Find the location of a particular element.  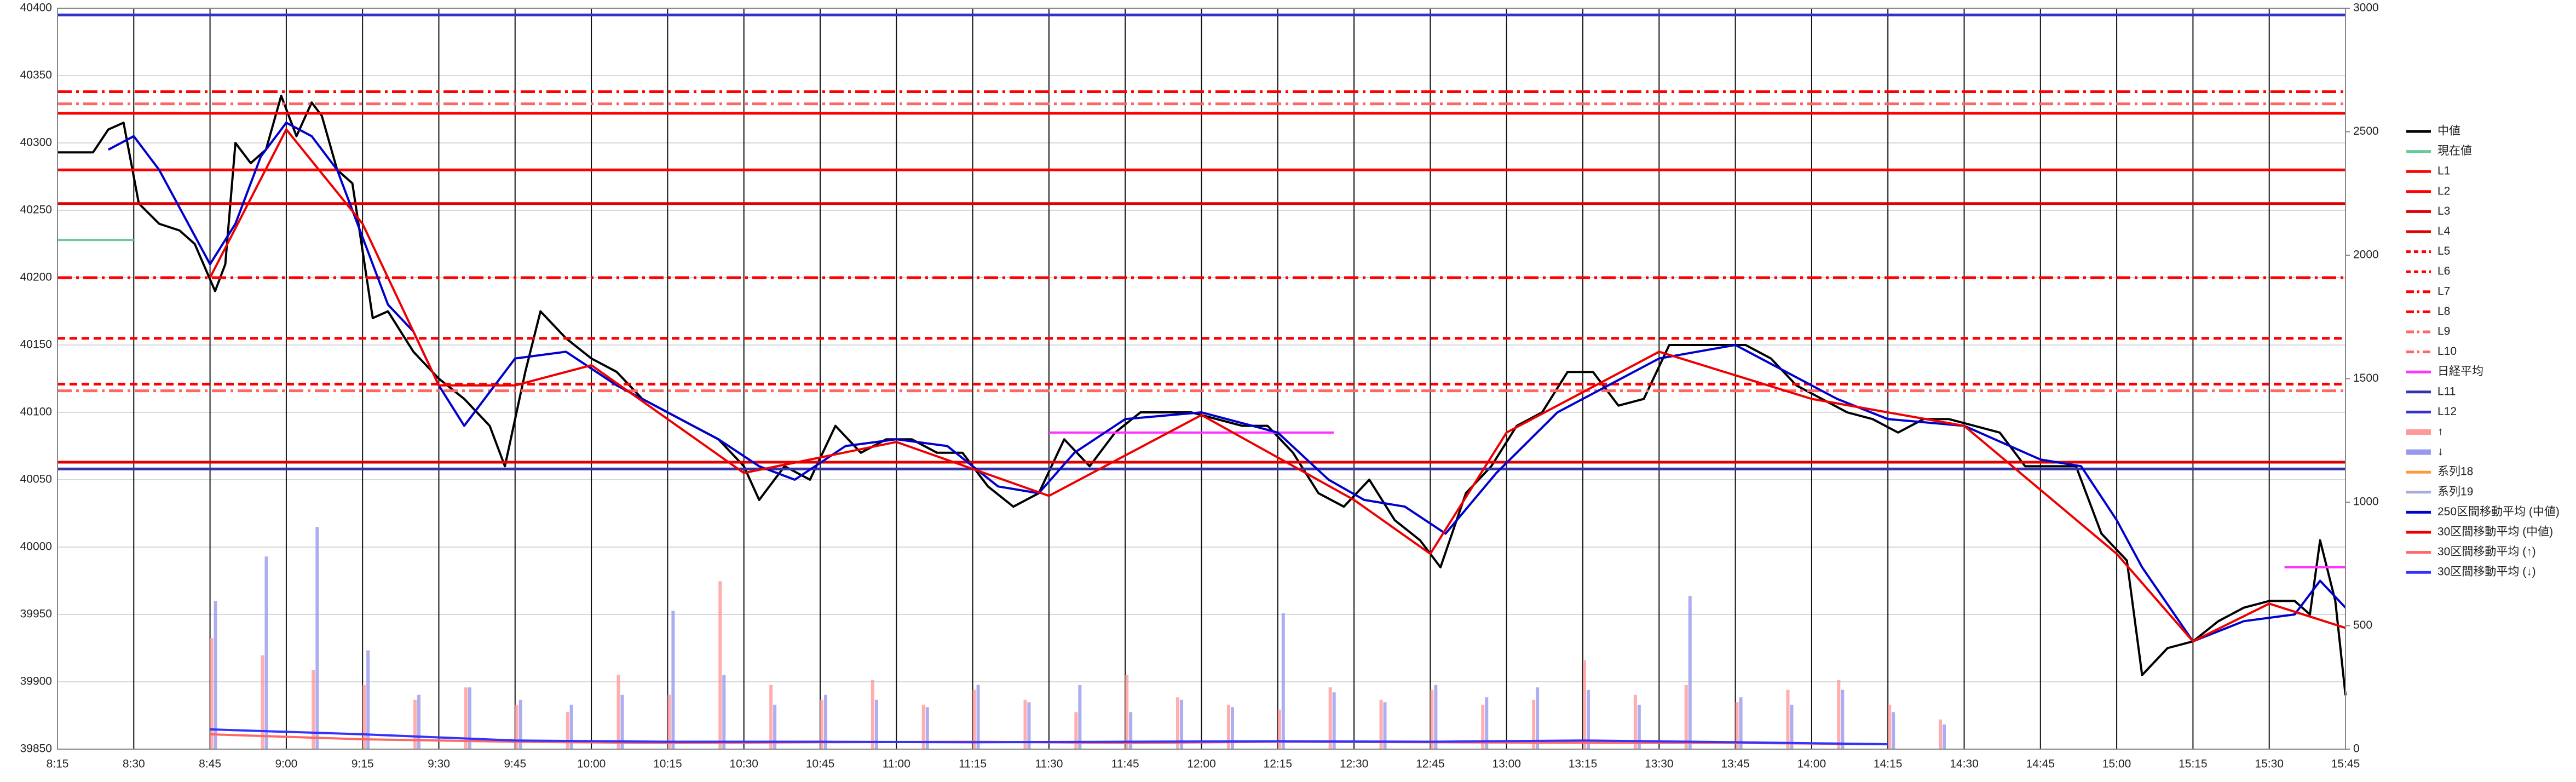

legend-label: L3 is located at coordinates (2443, 211).